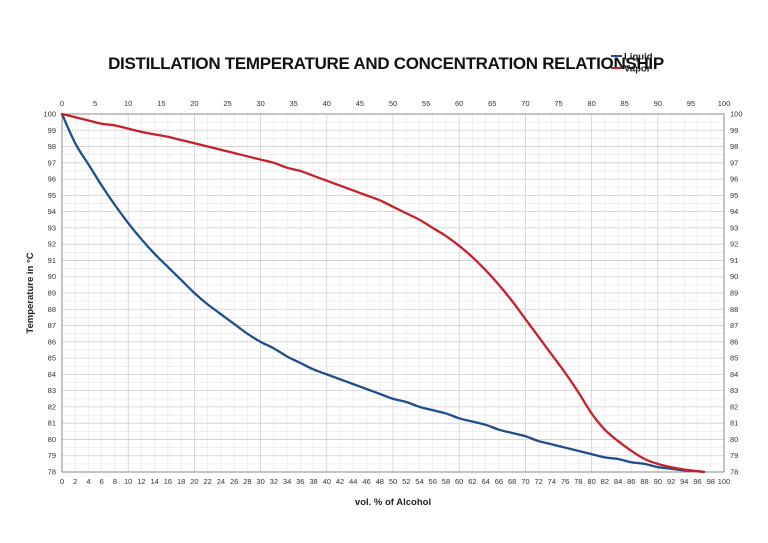  I want to click on x-tick-label: 2, so click(75, 481).